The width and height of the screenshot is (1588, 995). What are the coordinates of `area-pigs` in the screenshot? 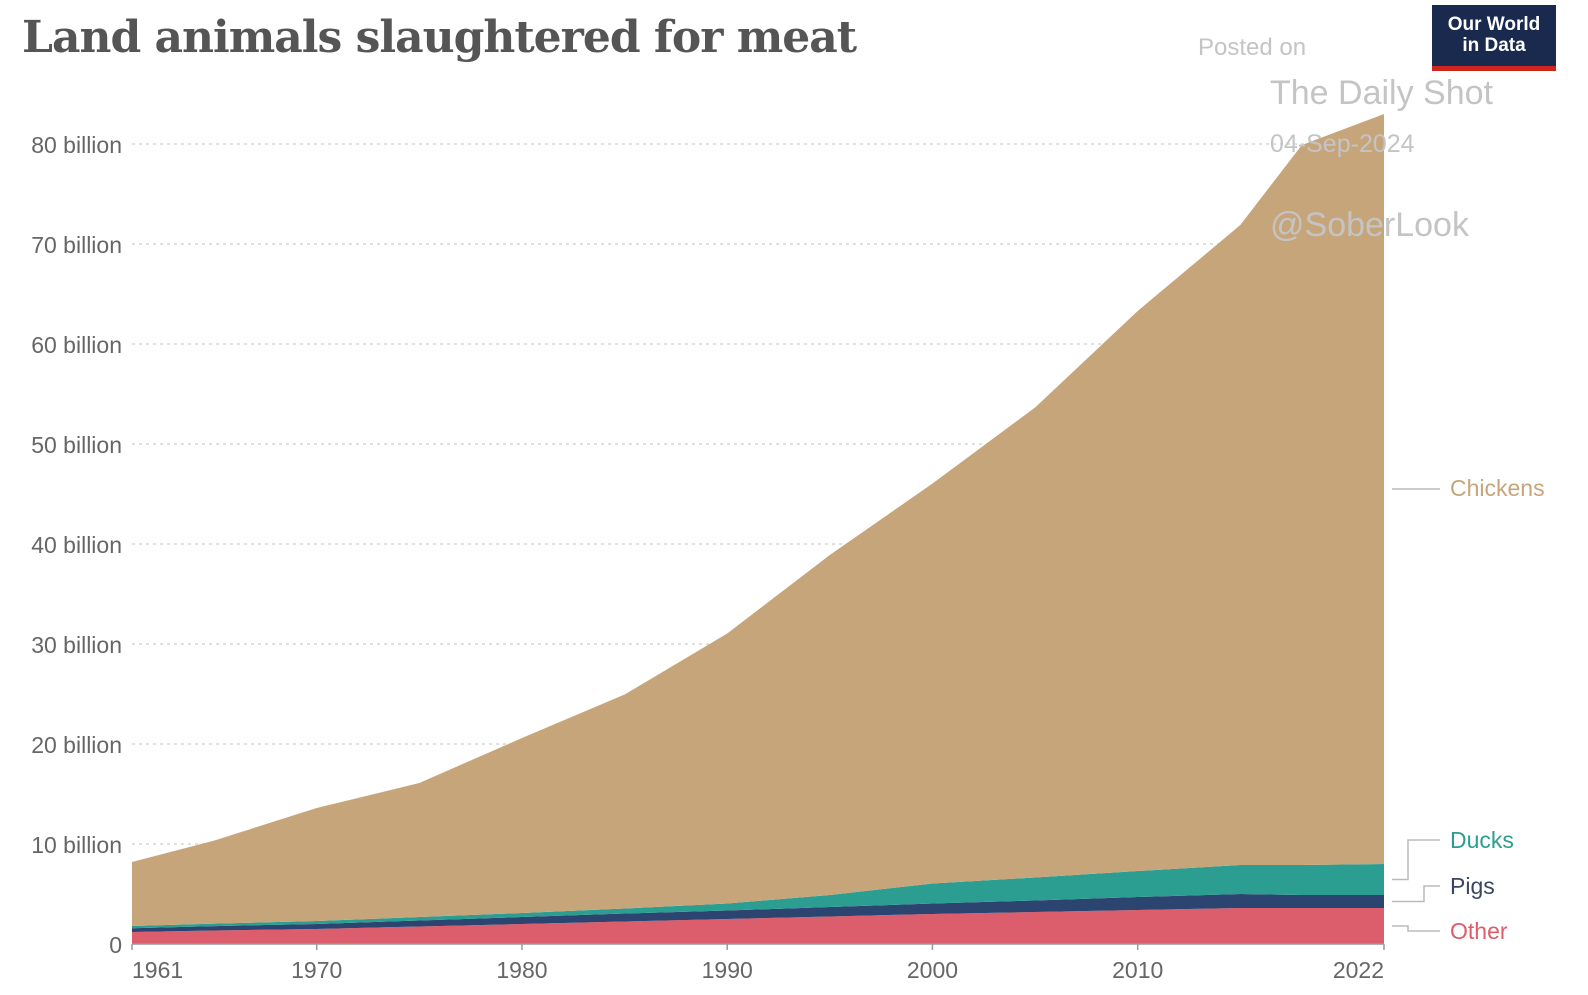 It's located at (758, 913).